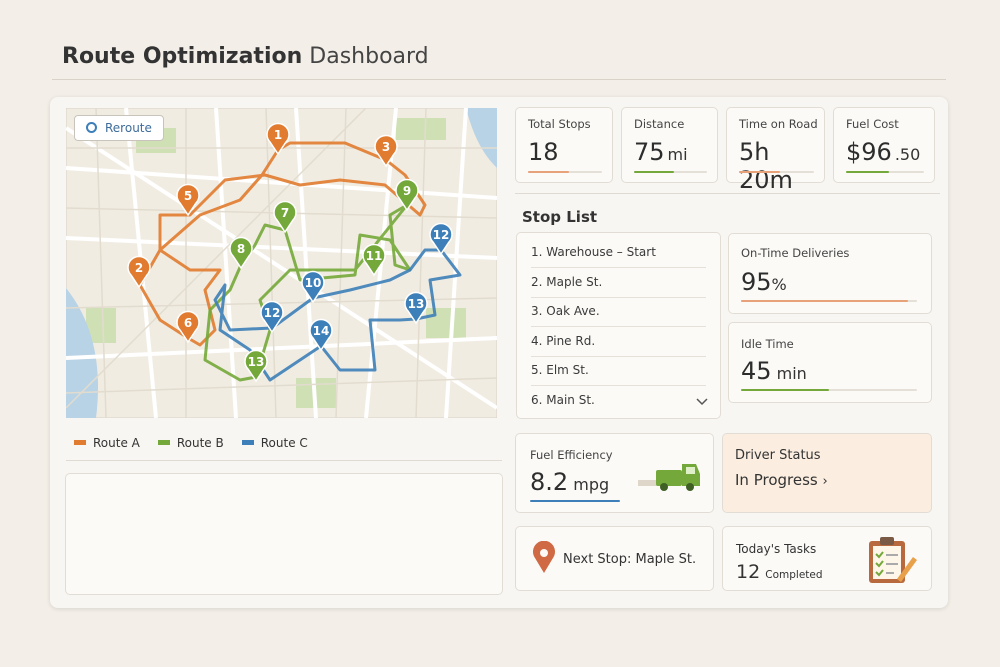 Image resolution: width=1000 pixels, height=667 pixels. What do you see at coordinates (794, 575) in the screenshot?
I see `tasks-note: Completed` at bounding box center [794, 575].